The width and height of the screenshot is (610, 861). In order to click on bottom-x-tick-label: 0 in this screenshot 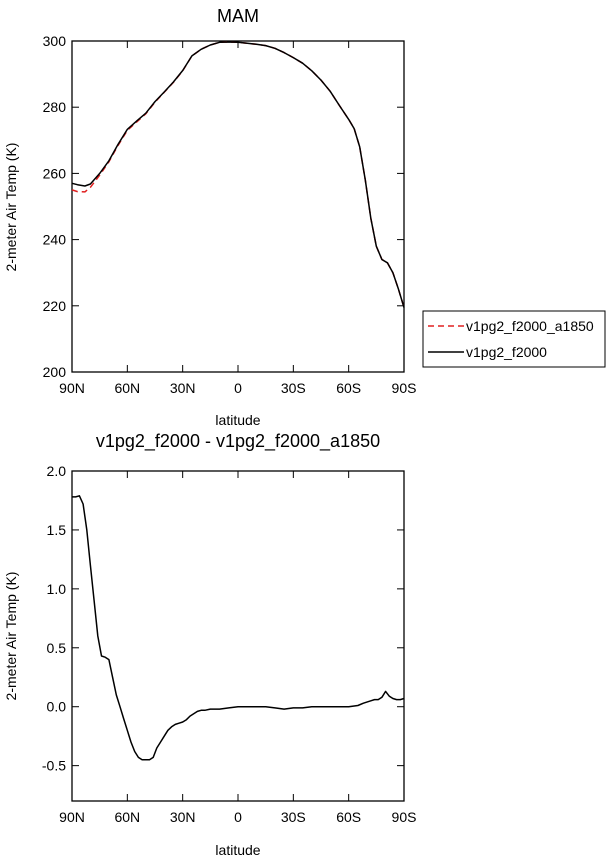, I will do `click(238, 817)`.